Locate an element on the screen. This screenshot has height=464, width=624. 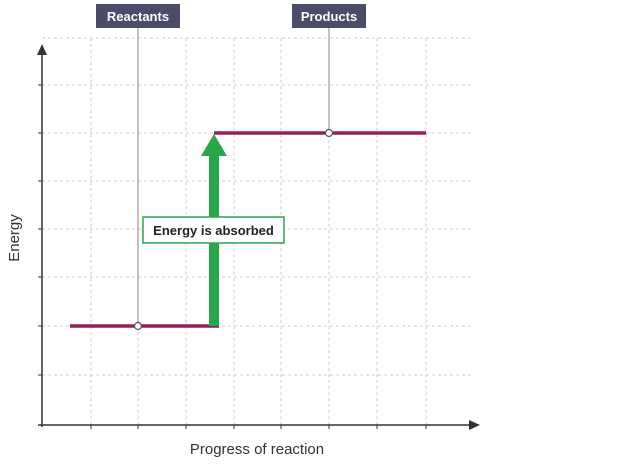
annotation-text: Energy is absorbed is located at coordinates (213, 230).